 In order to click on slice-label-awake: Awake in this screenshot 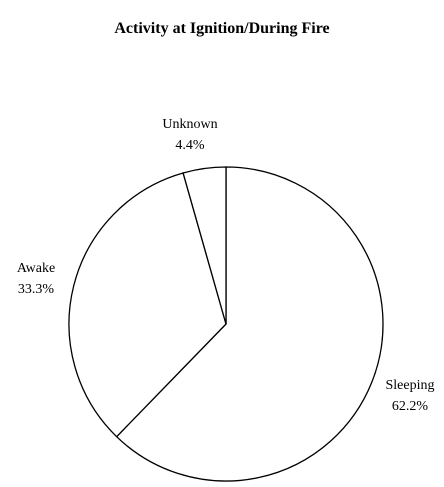, I will do `click(36, 268)`.